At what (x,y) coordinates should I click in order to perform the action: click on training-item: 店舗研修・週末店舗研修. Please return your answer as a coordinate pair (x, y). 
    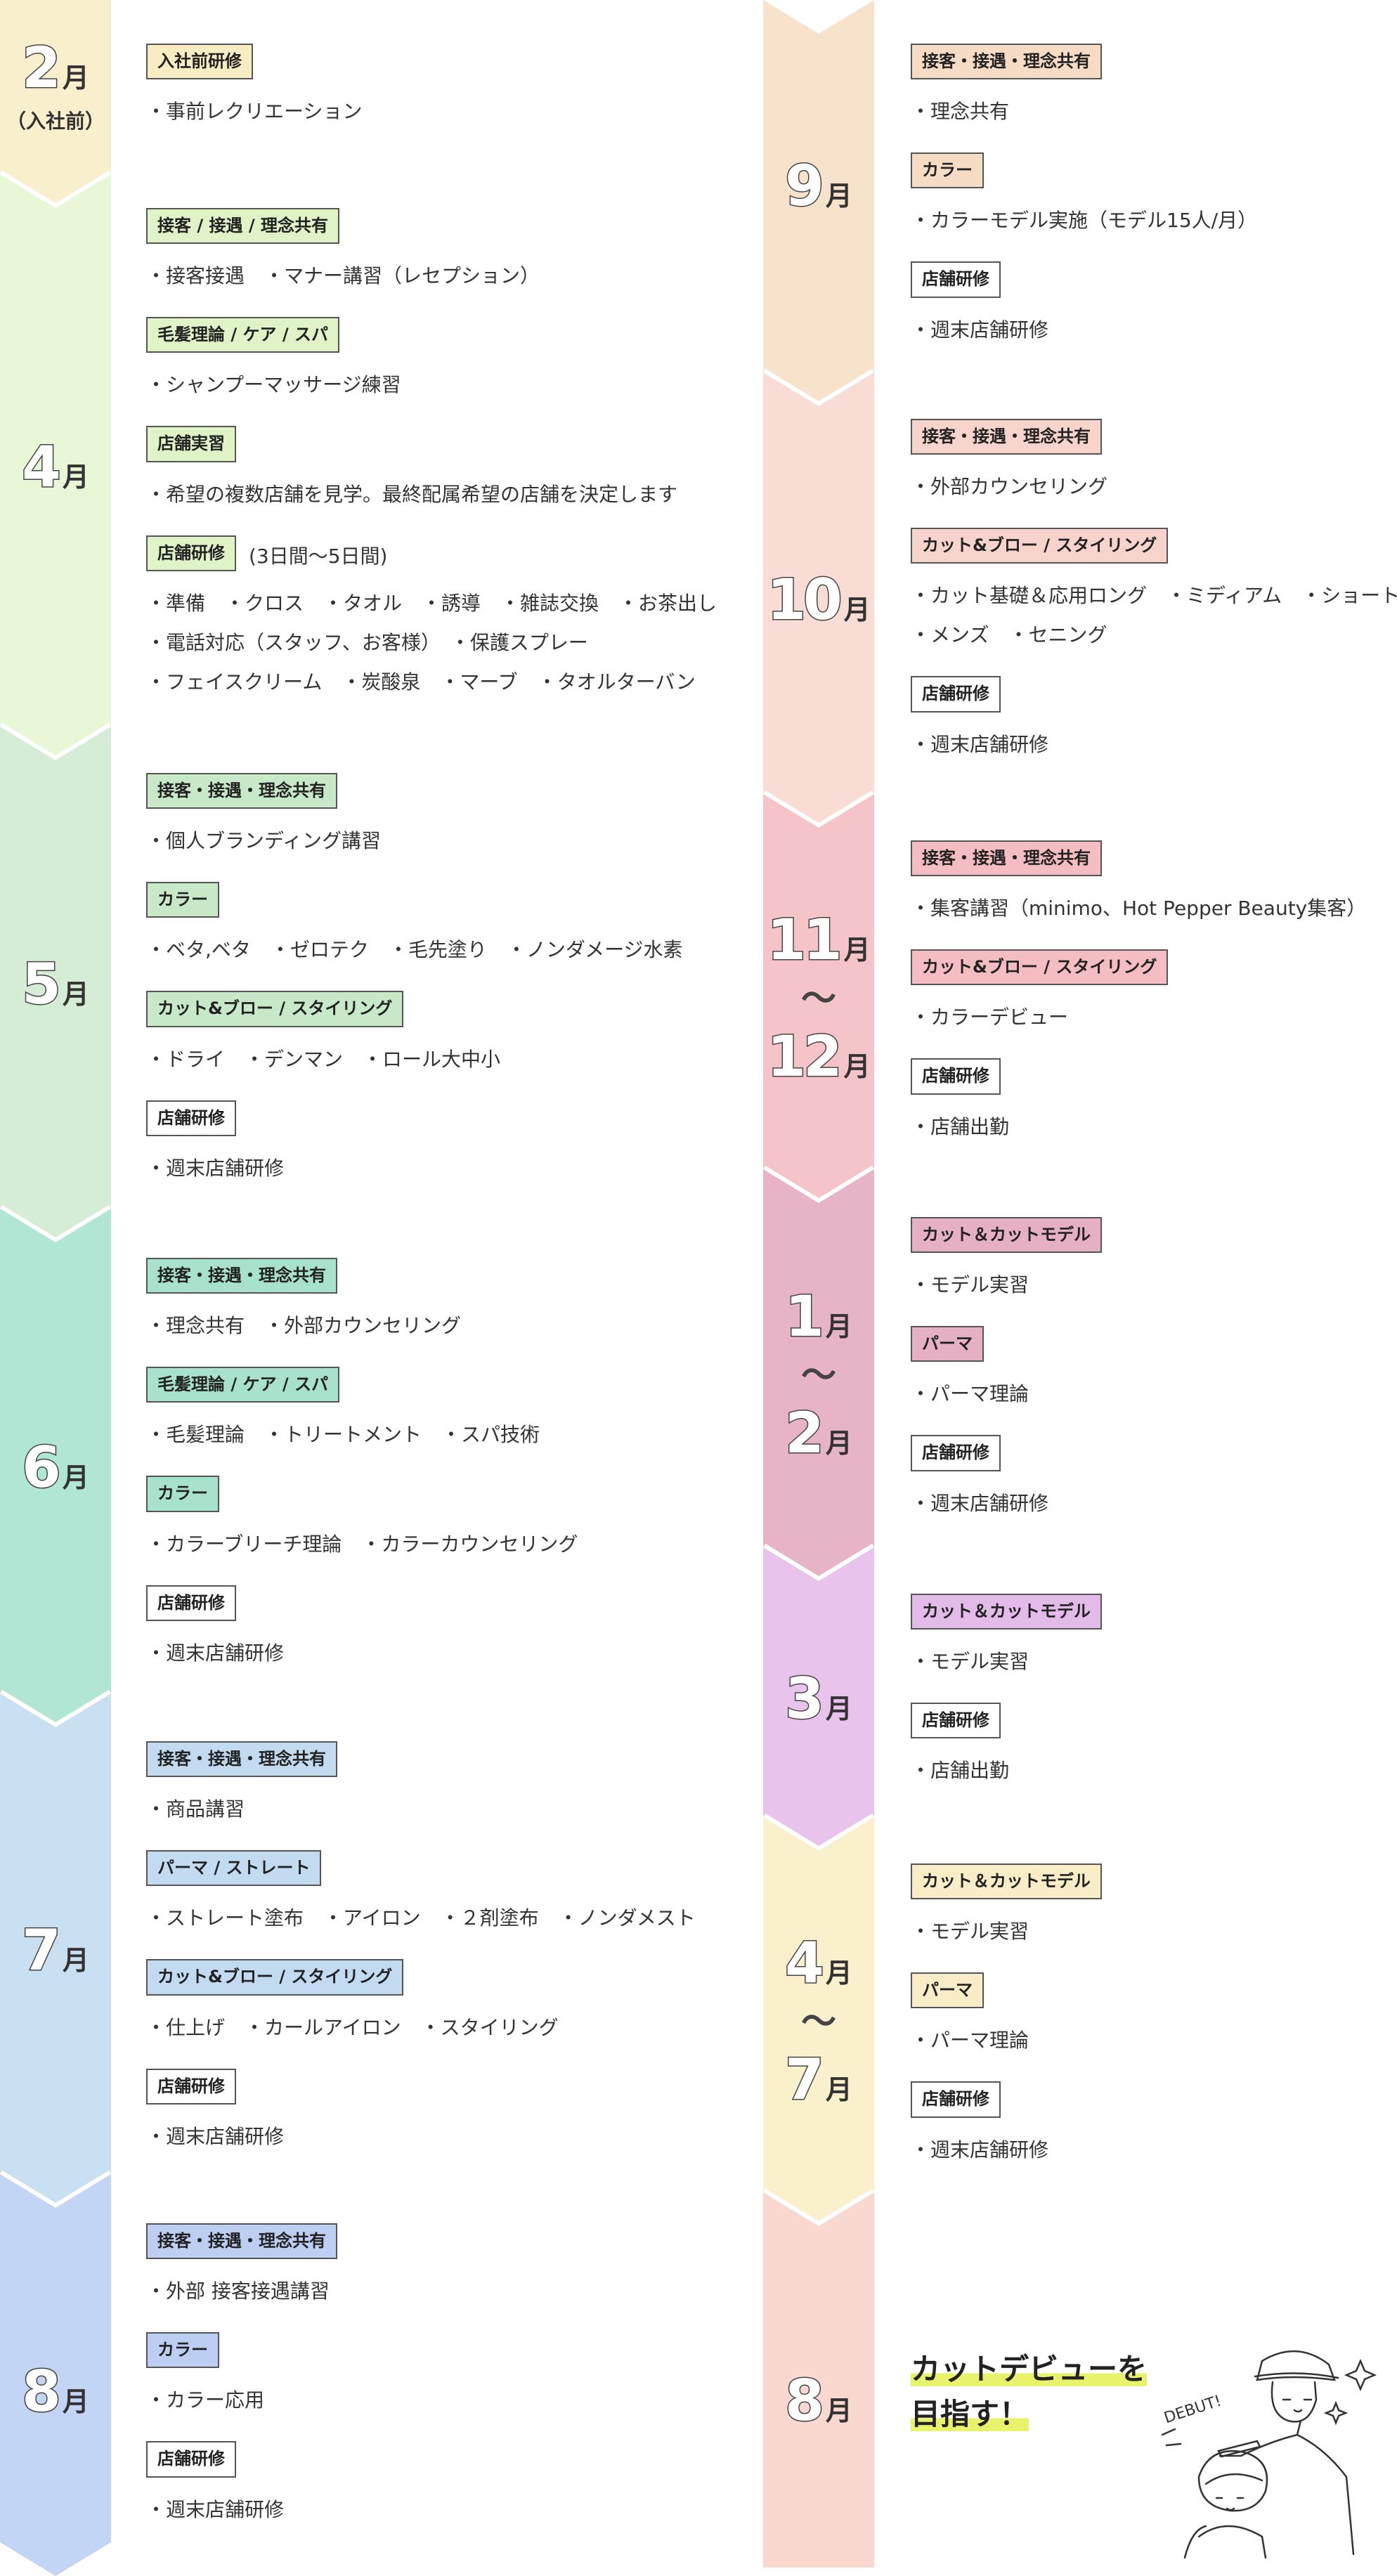
    Looking at the image, I should click on (422, 2485).